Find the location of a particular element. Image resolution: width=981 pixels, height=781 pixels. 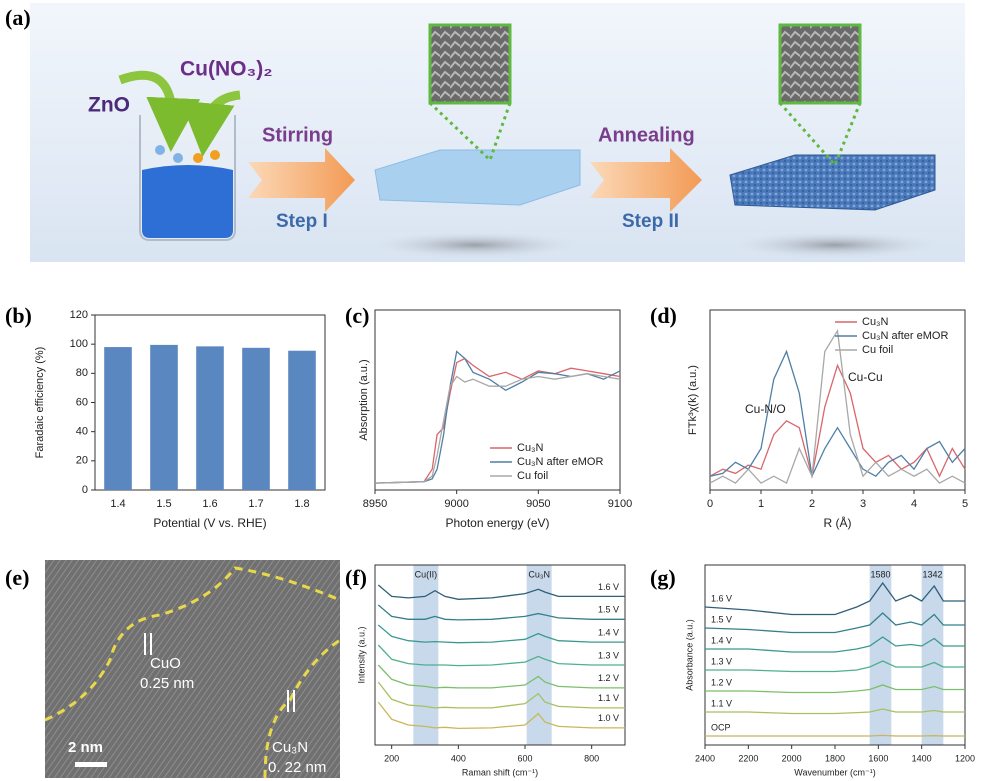

band-label: 1342 is located at coordinates (932, 574).